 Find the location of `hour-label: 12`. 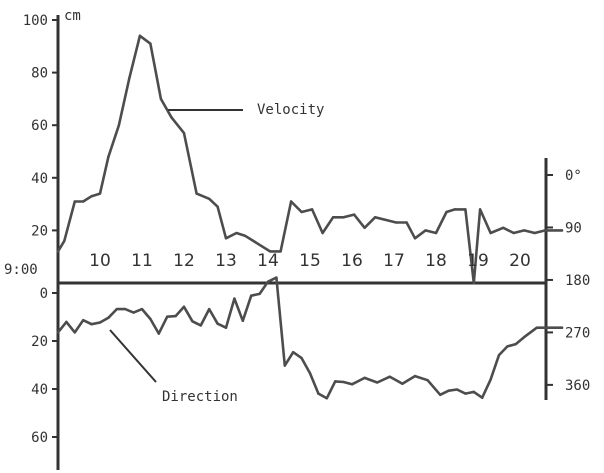

hour-label: 12 is located at coordinates (184, 261).